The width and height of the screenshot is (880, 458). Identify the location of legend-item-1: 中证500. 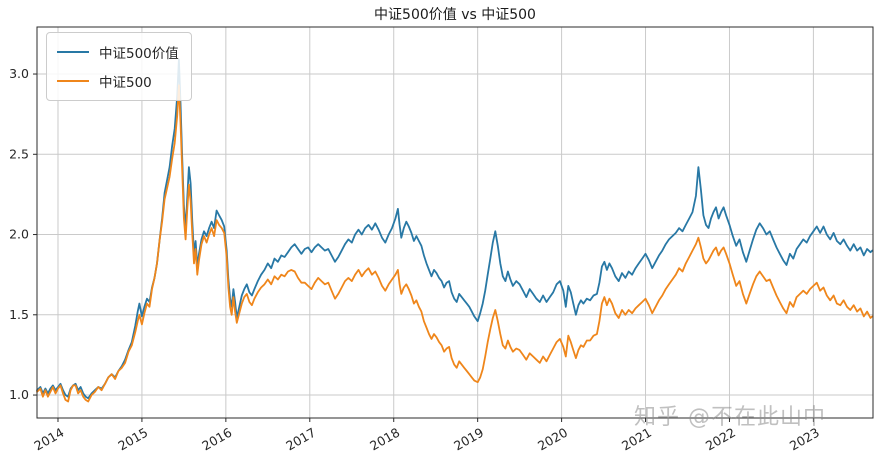
(118, 81).